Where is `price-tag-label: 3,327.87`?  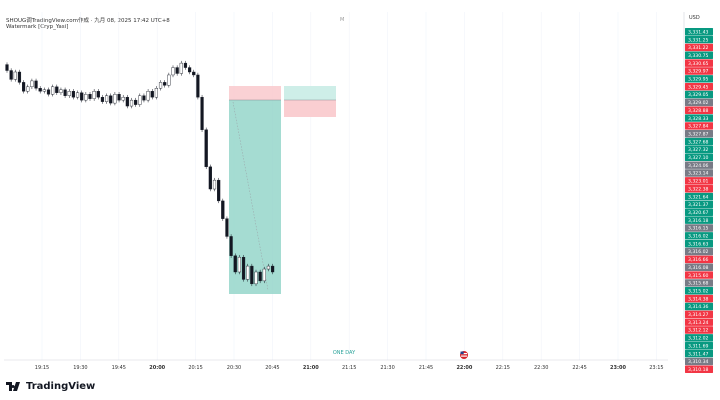
price-tag-label: 3,327.87 is located at coordinates (698, 134).